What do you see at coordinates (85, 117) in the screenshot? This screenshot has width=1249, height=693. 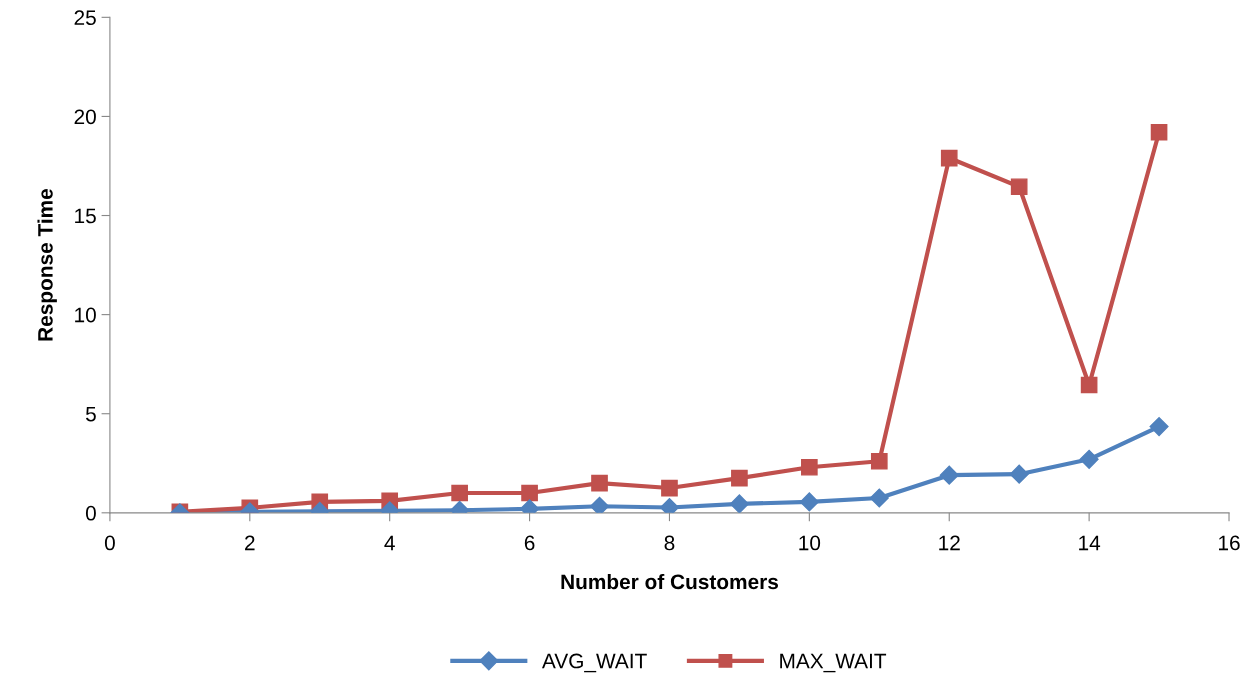 I see `y-tick-label: 20` at bounding box center [85, 117].